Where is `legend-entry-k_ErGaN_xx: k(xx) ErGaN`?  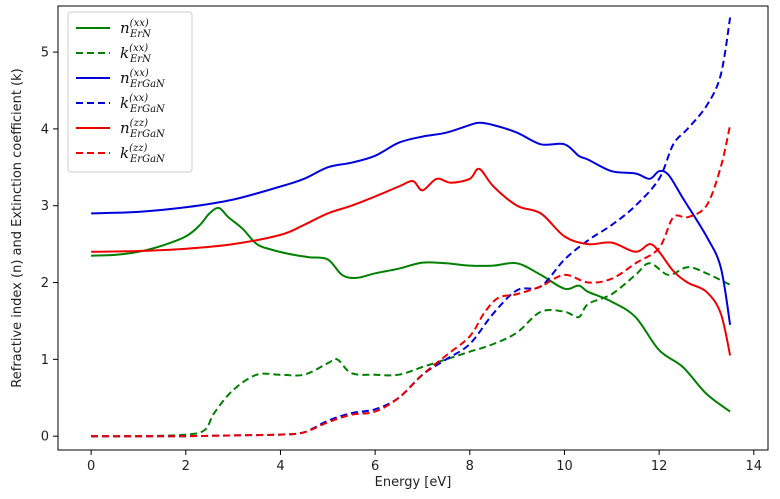
legend-entry-k_ErGaN_xx: k(xx) ErGaN is located at coordinates (121, 104).